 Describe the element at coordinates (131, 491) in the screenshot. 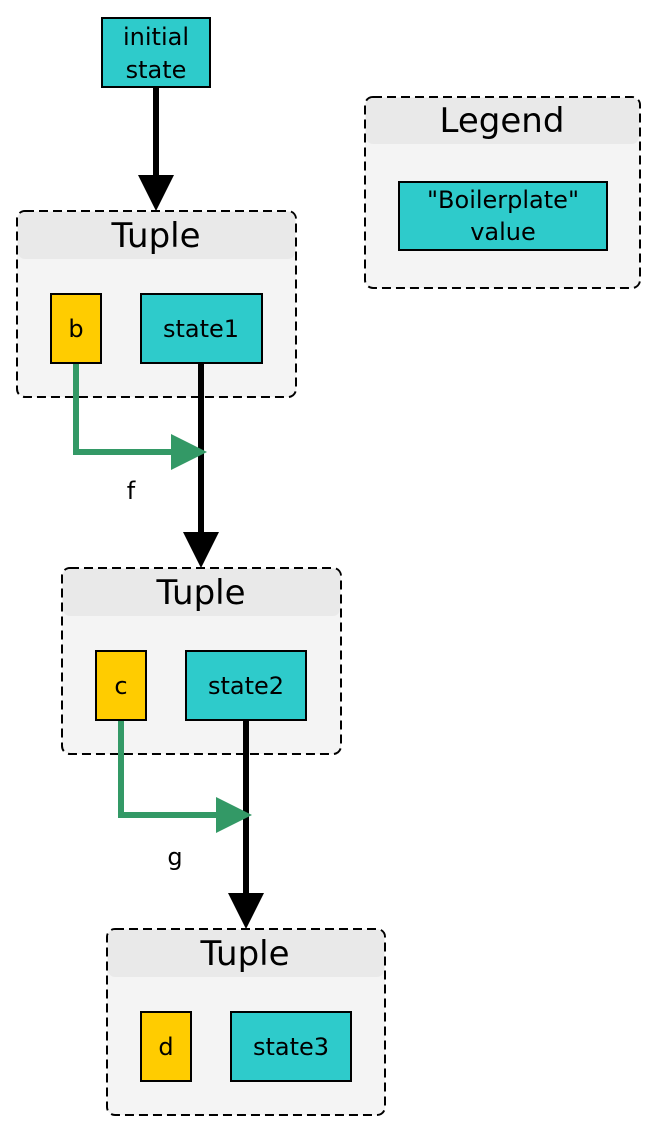

I see `function-f-label: f` at that location.